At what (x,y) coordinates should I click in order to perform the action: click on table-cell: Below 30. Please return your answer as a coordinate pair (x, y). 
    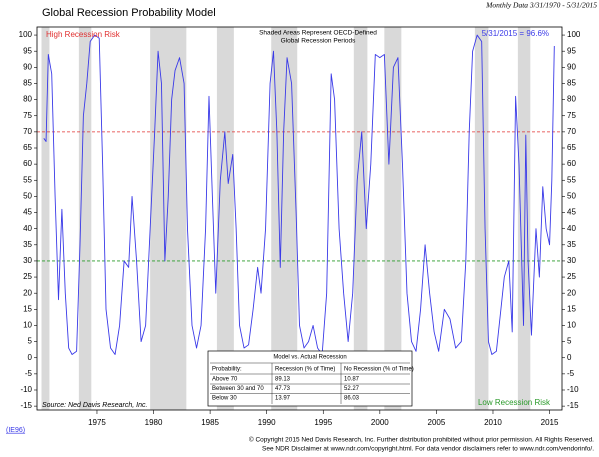
    Looking at the image, I should click on (224, 399).